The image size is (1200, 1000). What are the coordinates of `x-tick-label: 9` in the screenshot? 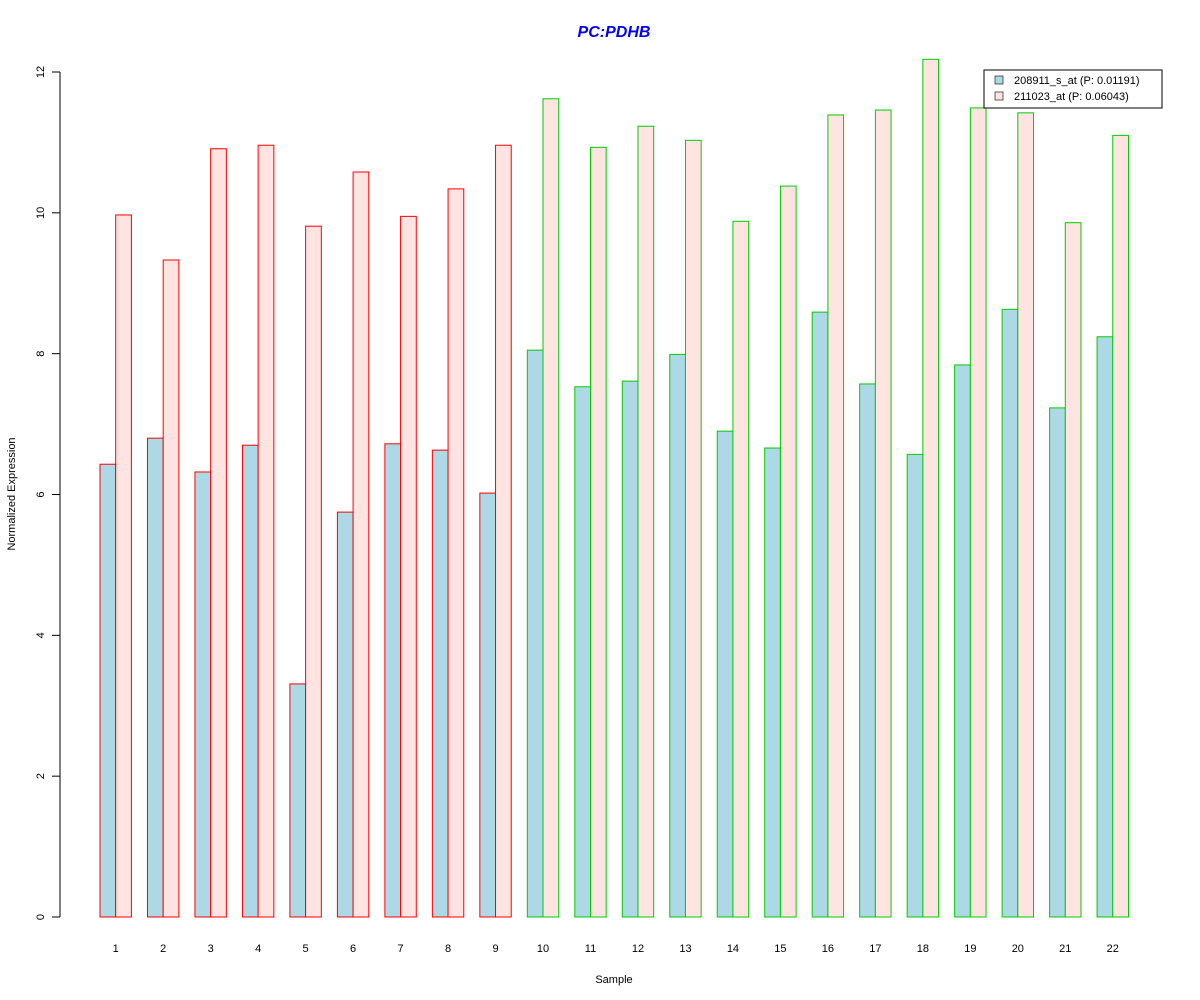 It's located at (495, 949).